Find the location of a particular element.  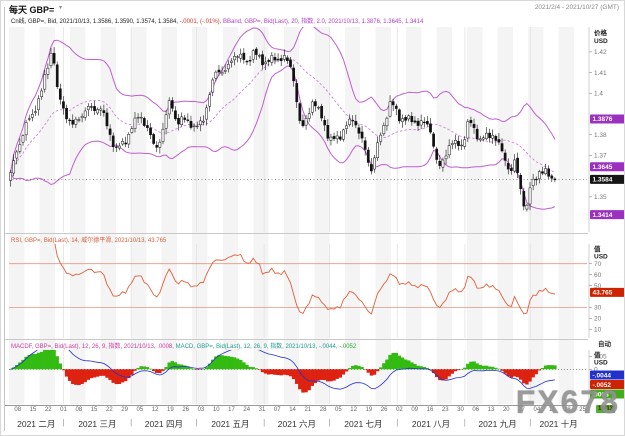

svg-text: .0008 is located at coordinates (601, 394).